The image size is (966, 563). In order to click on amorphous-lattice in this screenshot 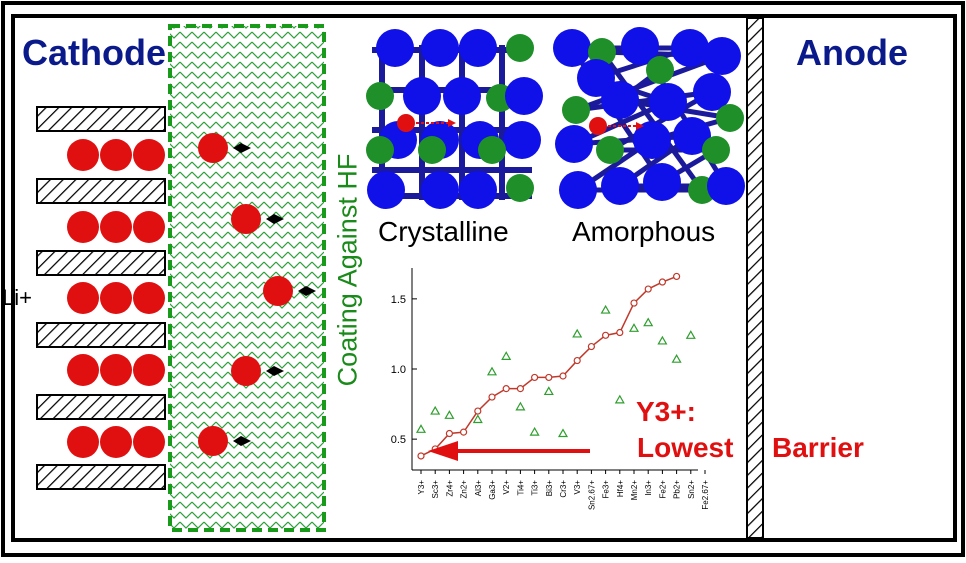, I will do `click(649, 118)`.